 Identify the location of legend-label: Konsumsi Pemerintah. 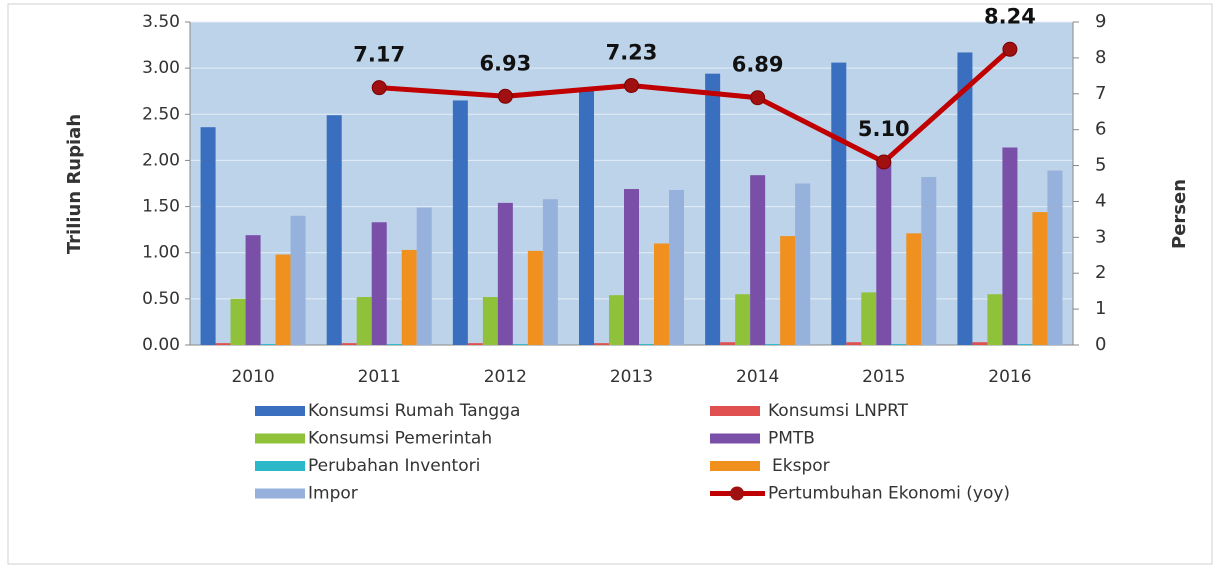
(400, 439).